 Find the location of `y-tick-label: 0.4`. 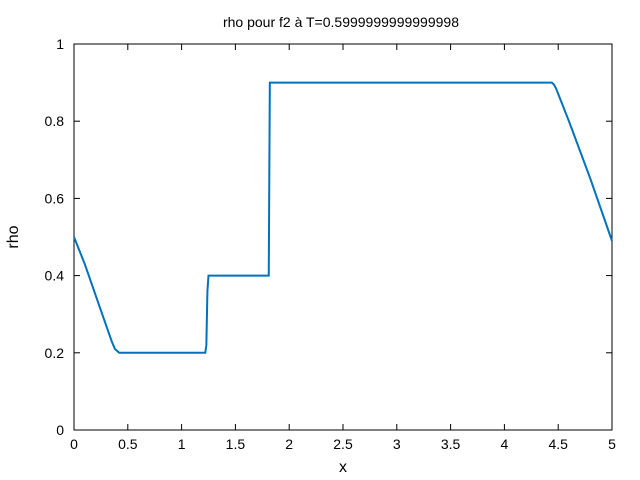

y-tick-label: 0.4 is located at coordinates (55, 276).